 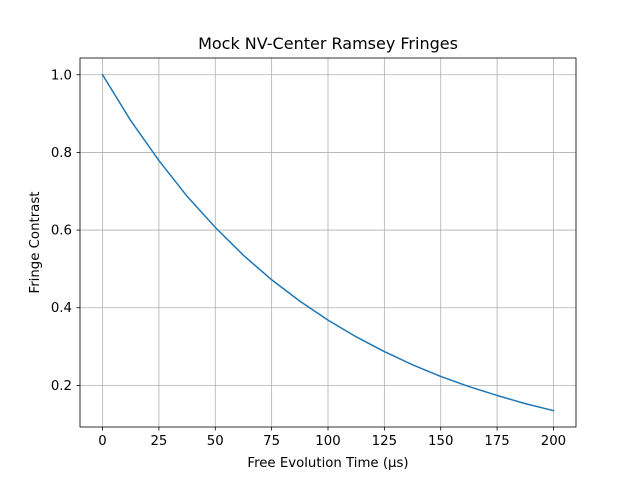 I want to click on x-axis-ticks: 0 25 50 75 100 125 150 175 200, so click(x=332, y=438).